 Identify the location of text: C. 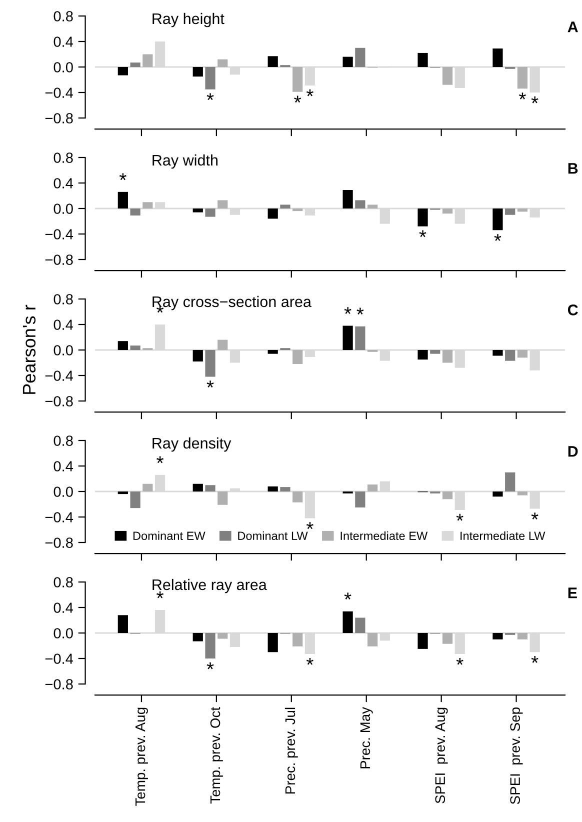
(573, 310).